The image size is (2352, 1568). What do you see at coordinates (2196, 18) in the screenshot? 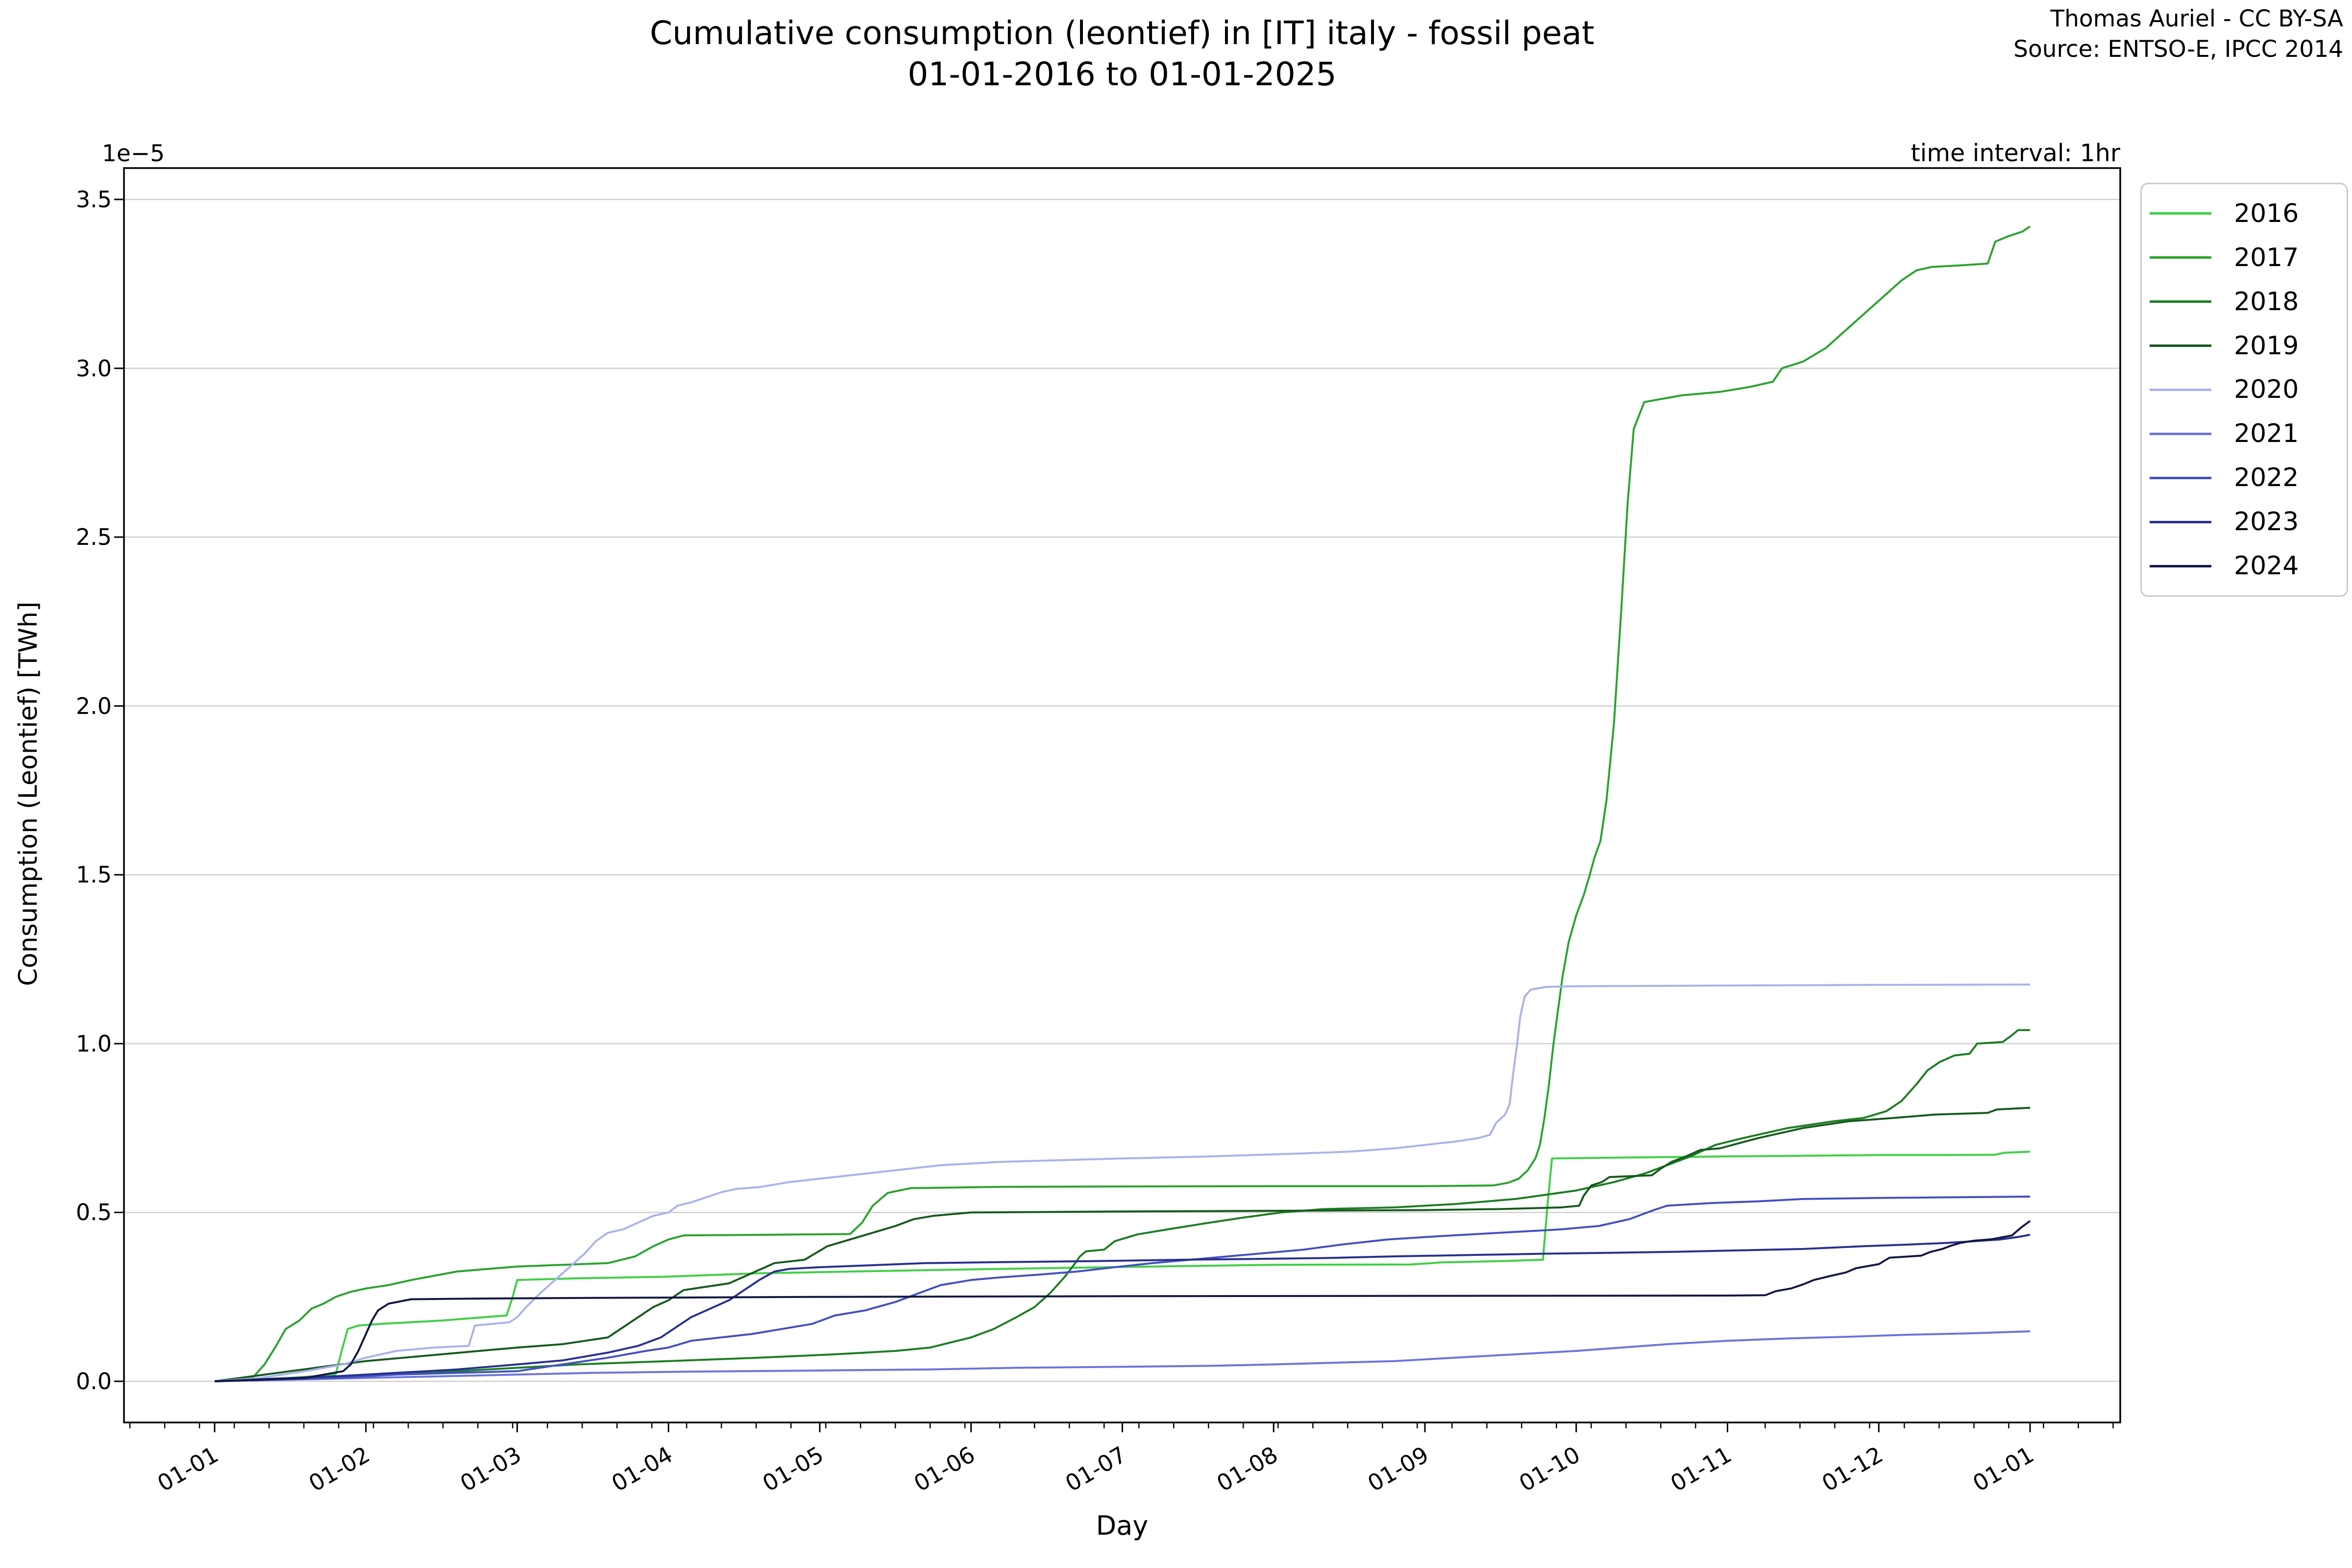
I see `credit-author: Thomas Auriel - CC BY-SA` at bounding box center [2196, 18].